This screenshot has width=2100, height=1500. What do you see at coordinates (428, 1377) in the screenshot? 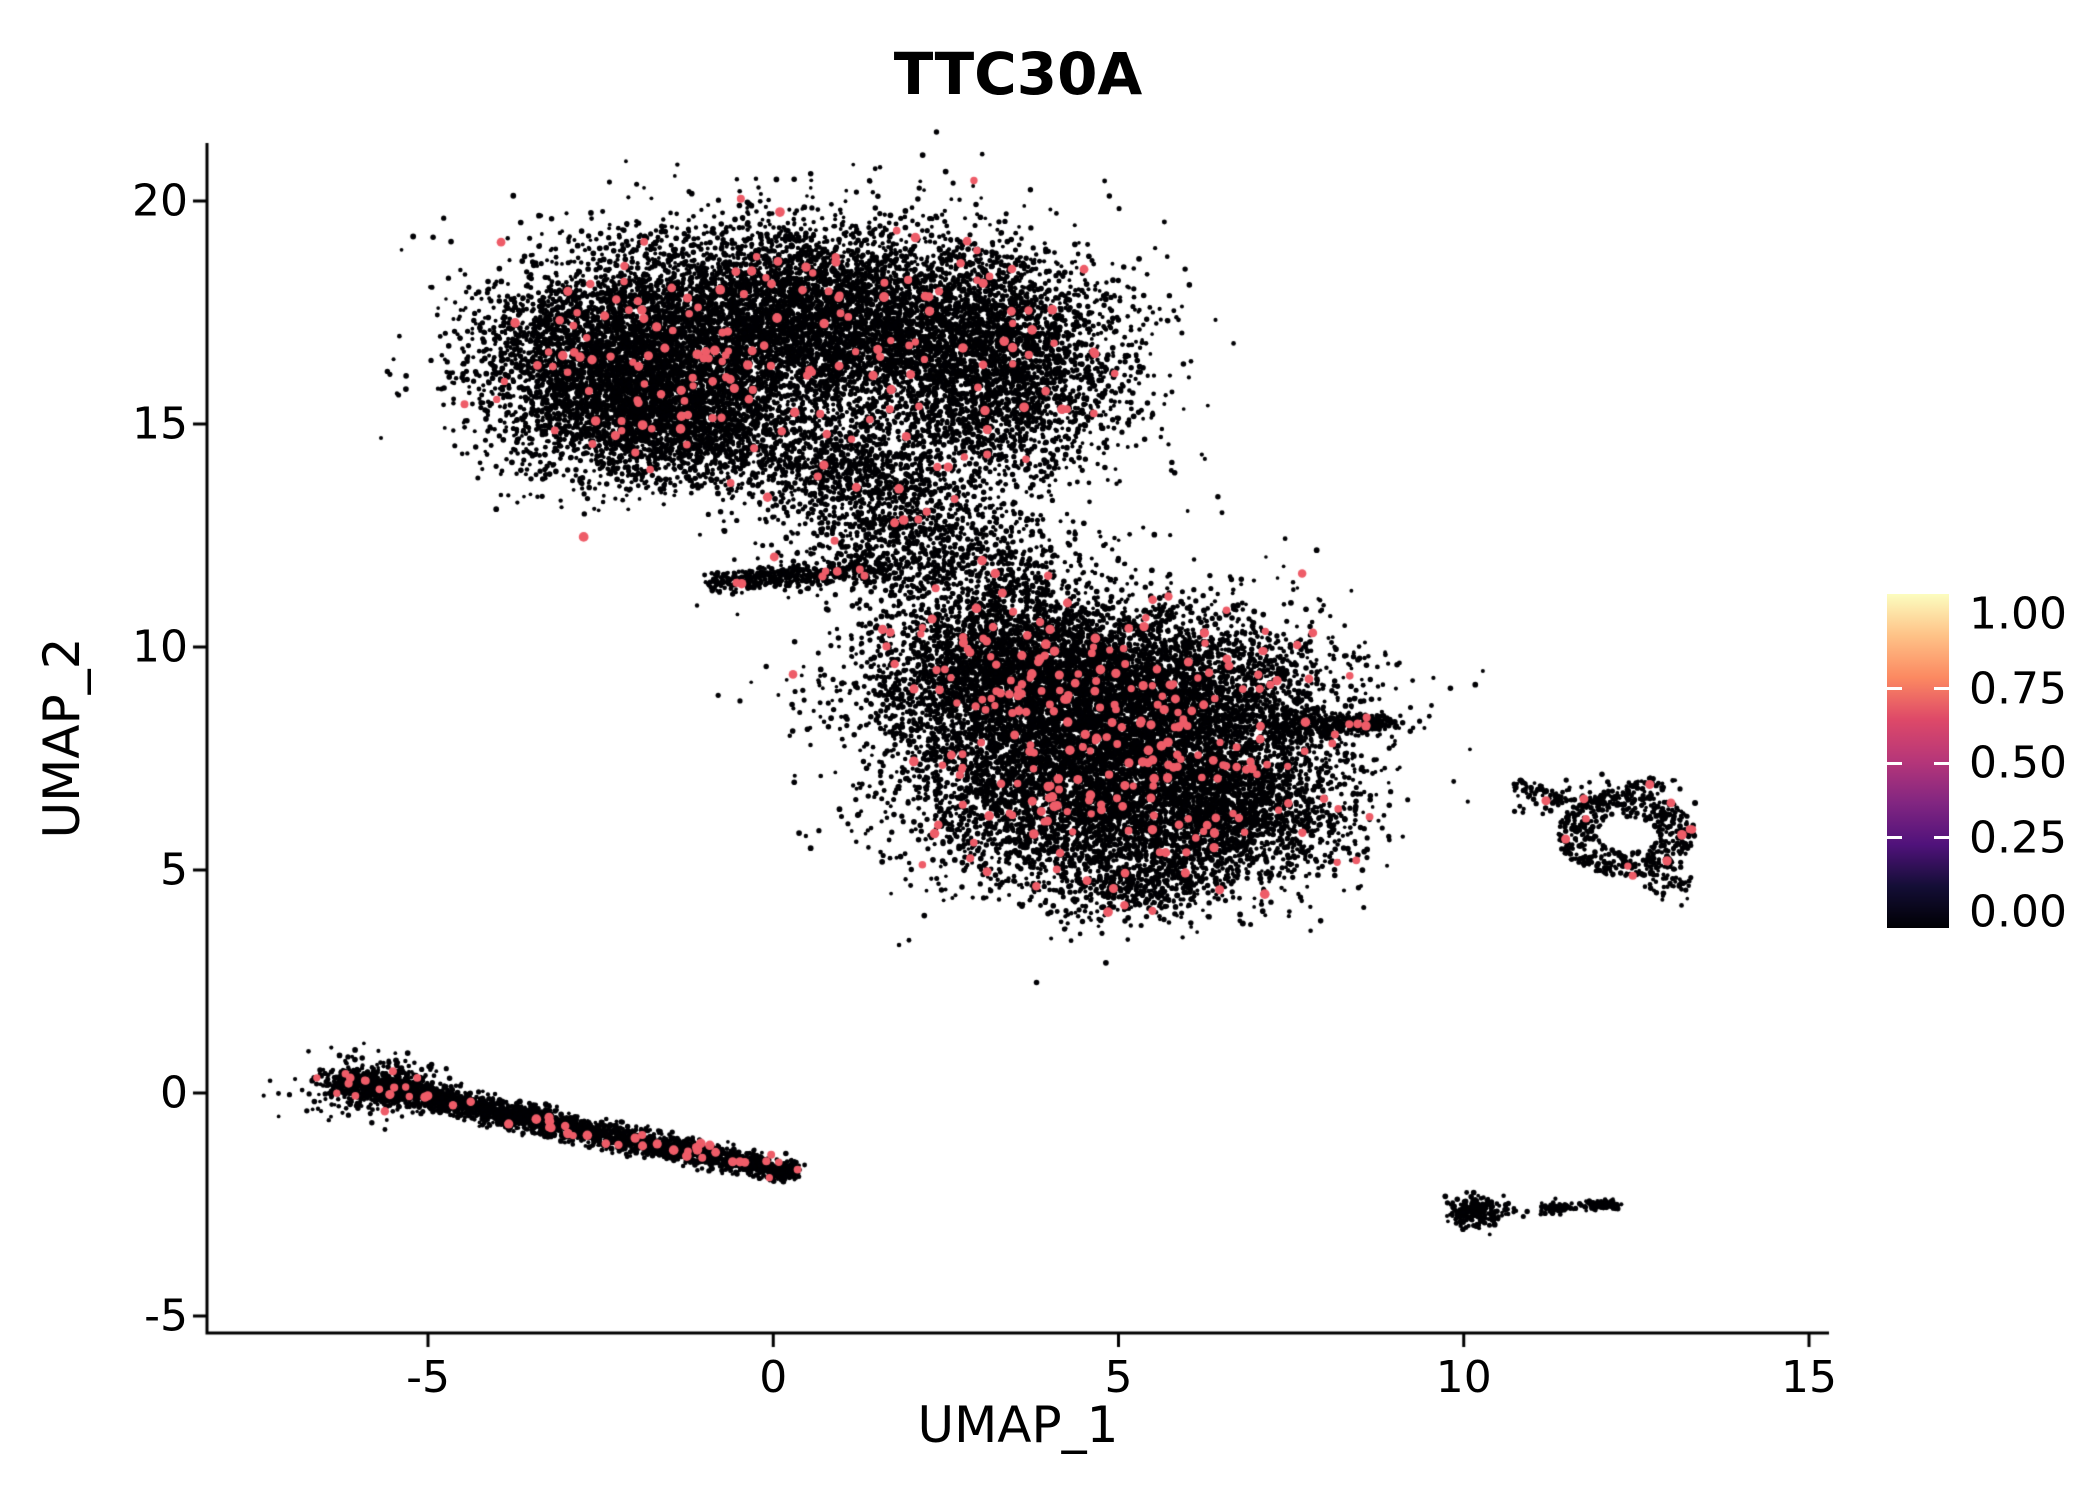
I see `x-tick-label: -5` at bounding box center [428, 1377].